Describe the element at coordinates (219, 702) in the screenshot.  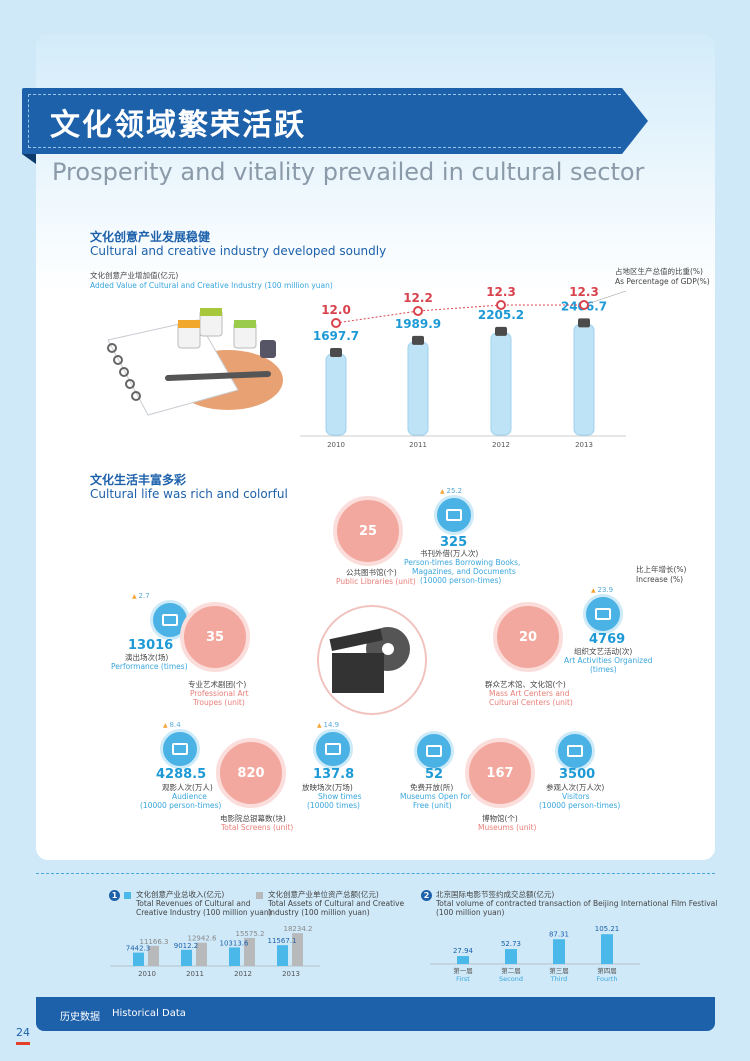
I see `troupes-en2: Troupes (unit)` at that location.